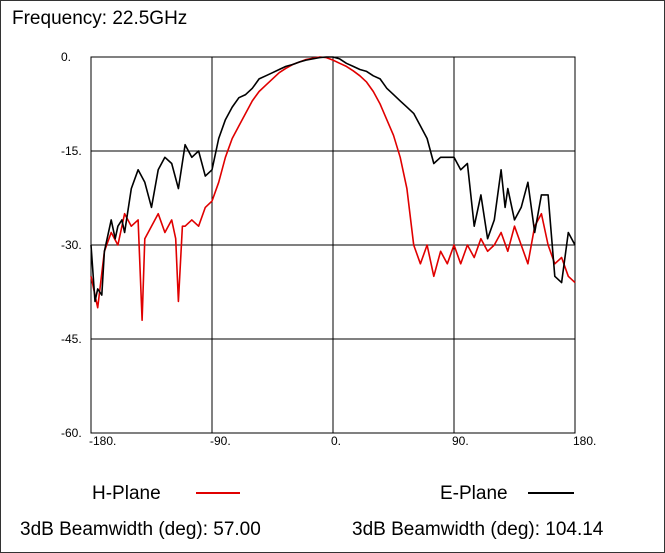  I want to click on chart-title: Frequency: 22.5GHz, so click(100, 18).